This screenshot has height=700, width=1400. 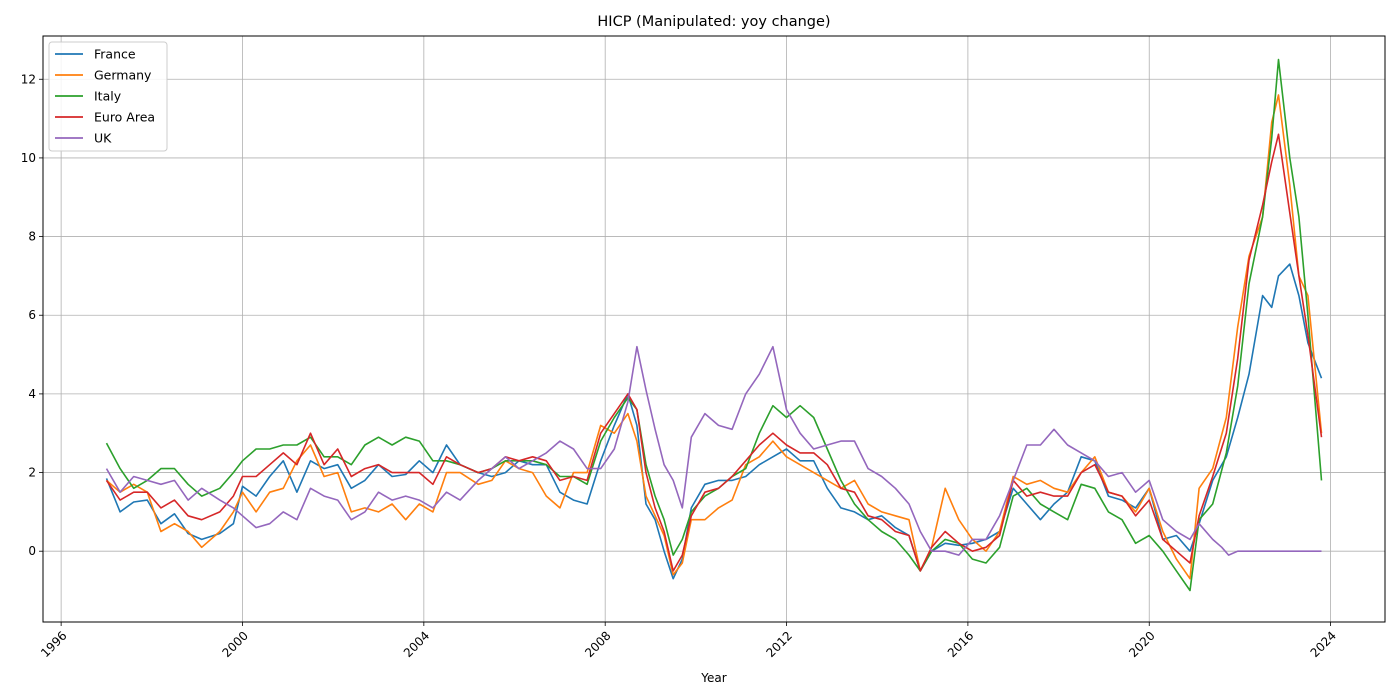 I want to click on y-tick-label: 12, so click(x=28, y=79).